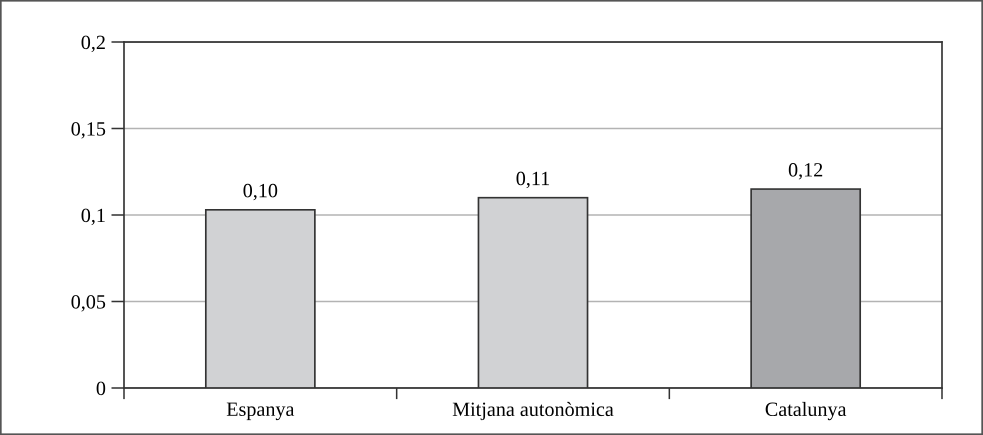  Describe the element at coordinates (101, 389) in the screenshot. I see `y-tick-label: 0` at that location.